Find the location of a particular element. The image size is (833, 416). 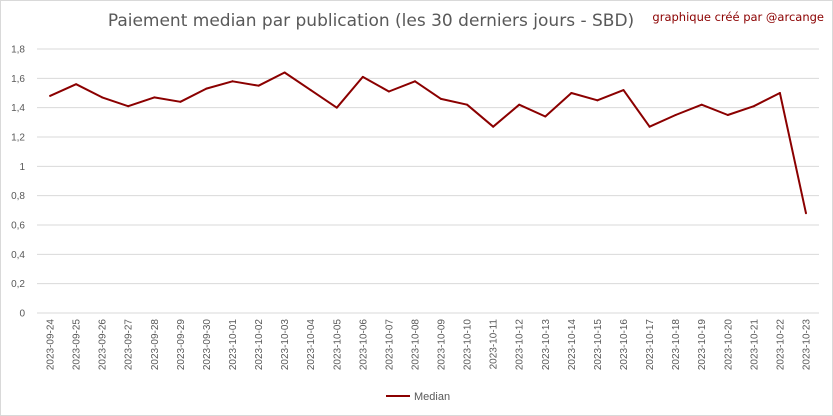

x-tick-label: 2023-10-10 is located at coordinates (468, 345).